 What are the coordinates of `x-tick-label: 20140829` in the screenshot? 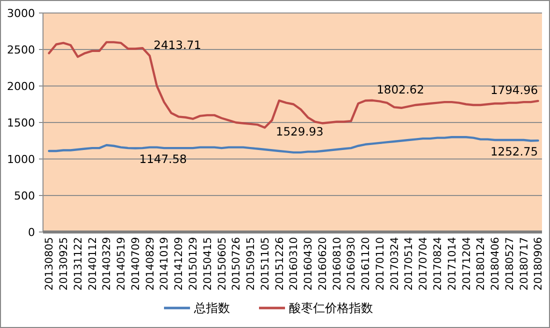 It's located at (150, 263).